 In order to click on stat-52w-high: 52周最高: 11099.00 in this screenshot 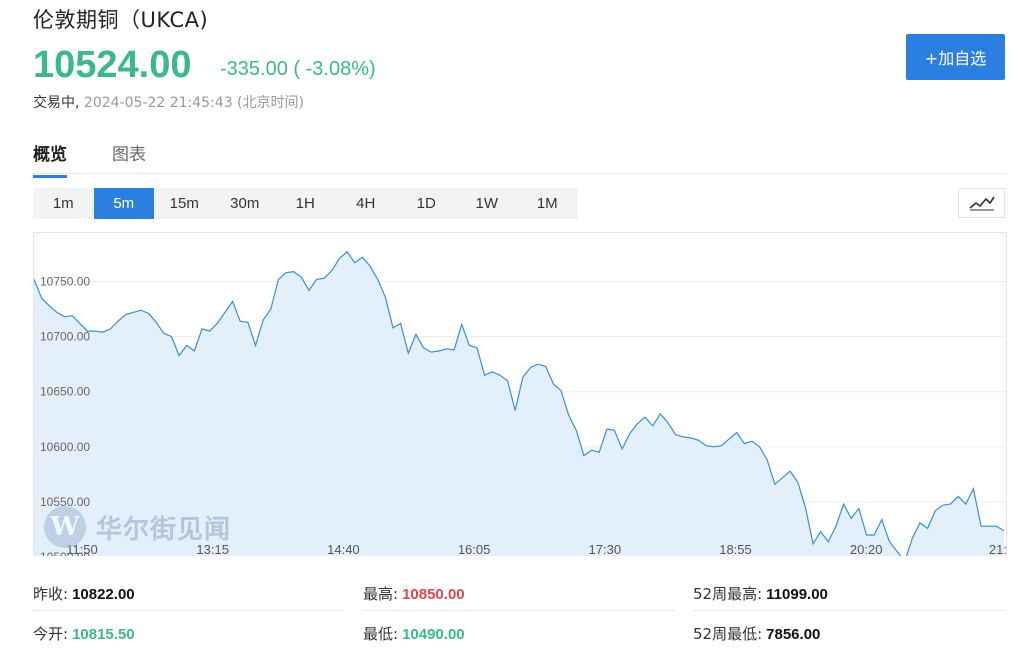, I will do `click(760, 593)`.